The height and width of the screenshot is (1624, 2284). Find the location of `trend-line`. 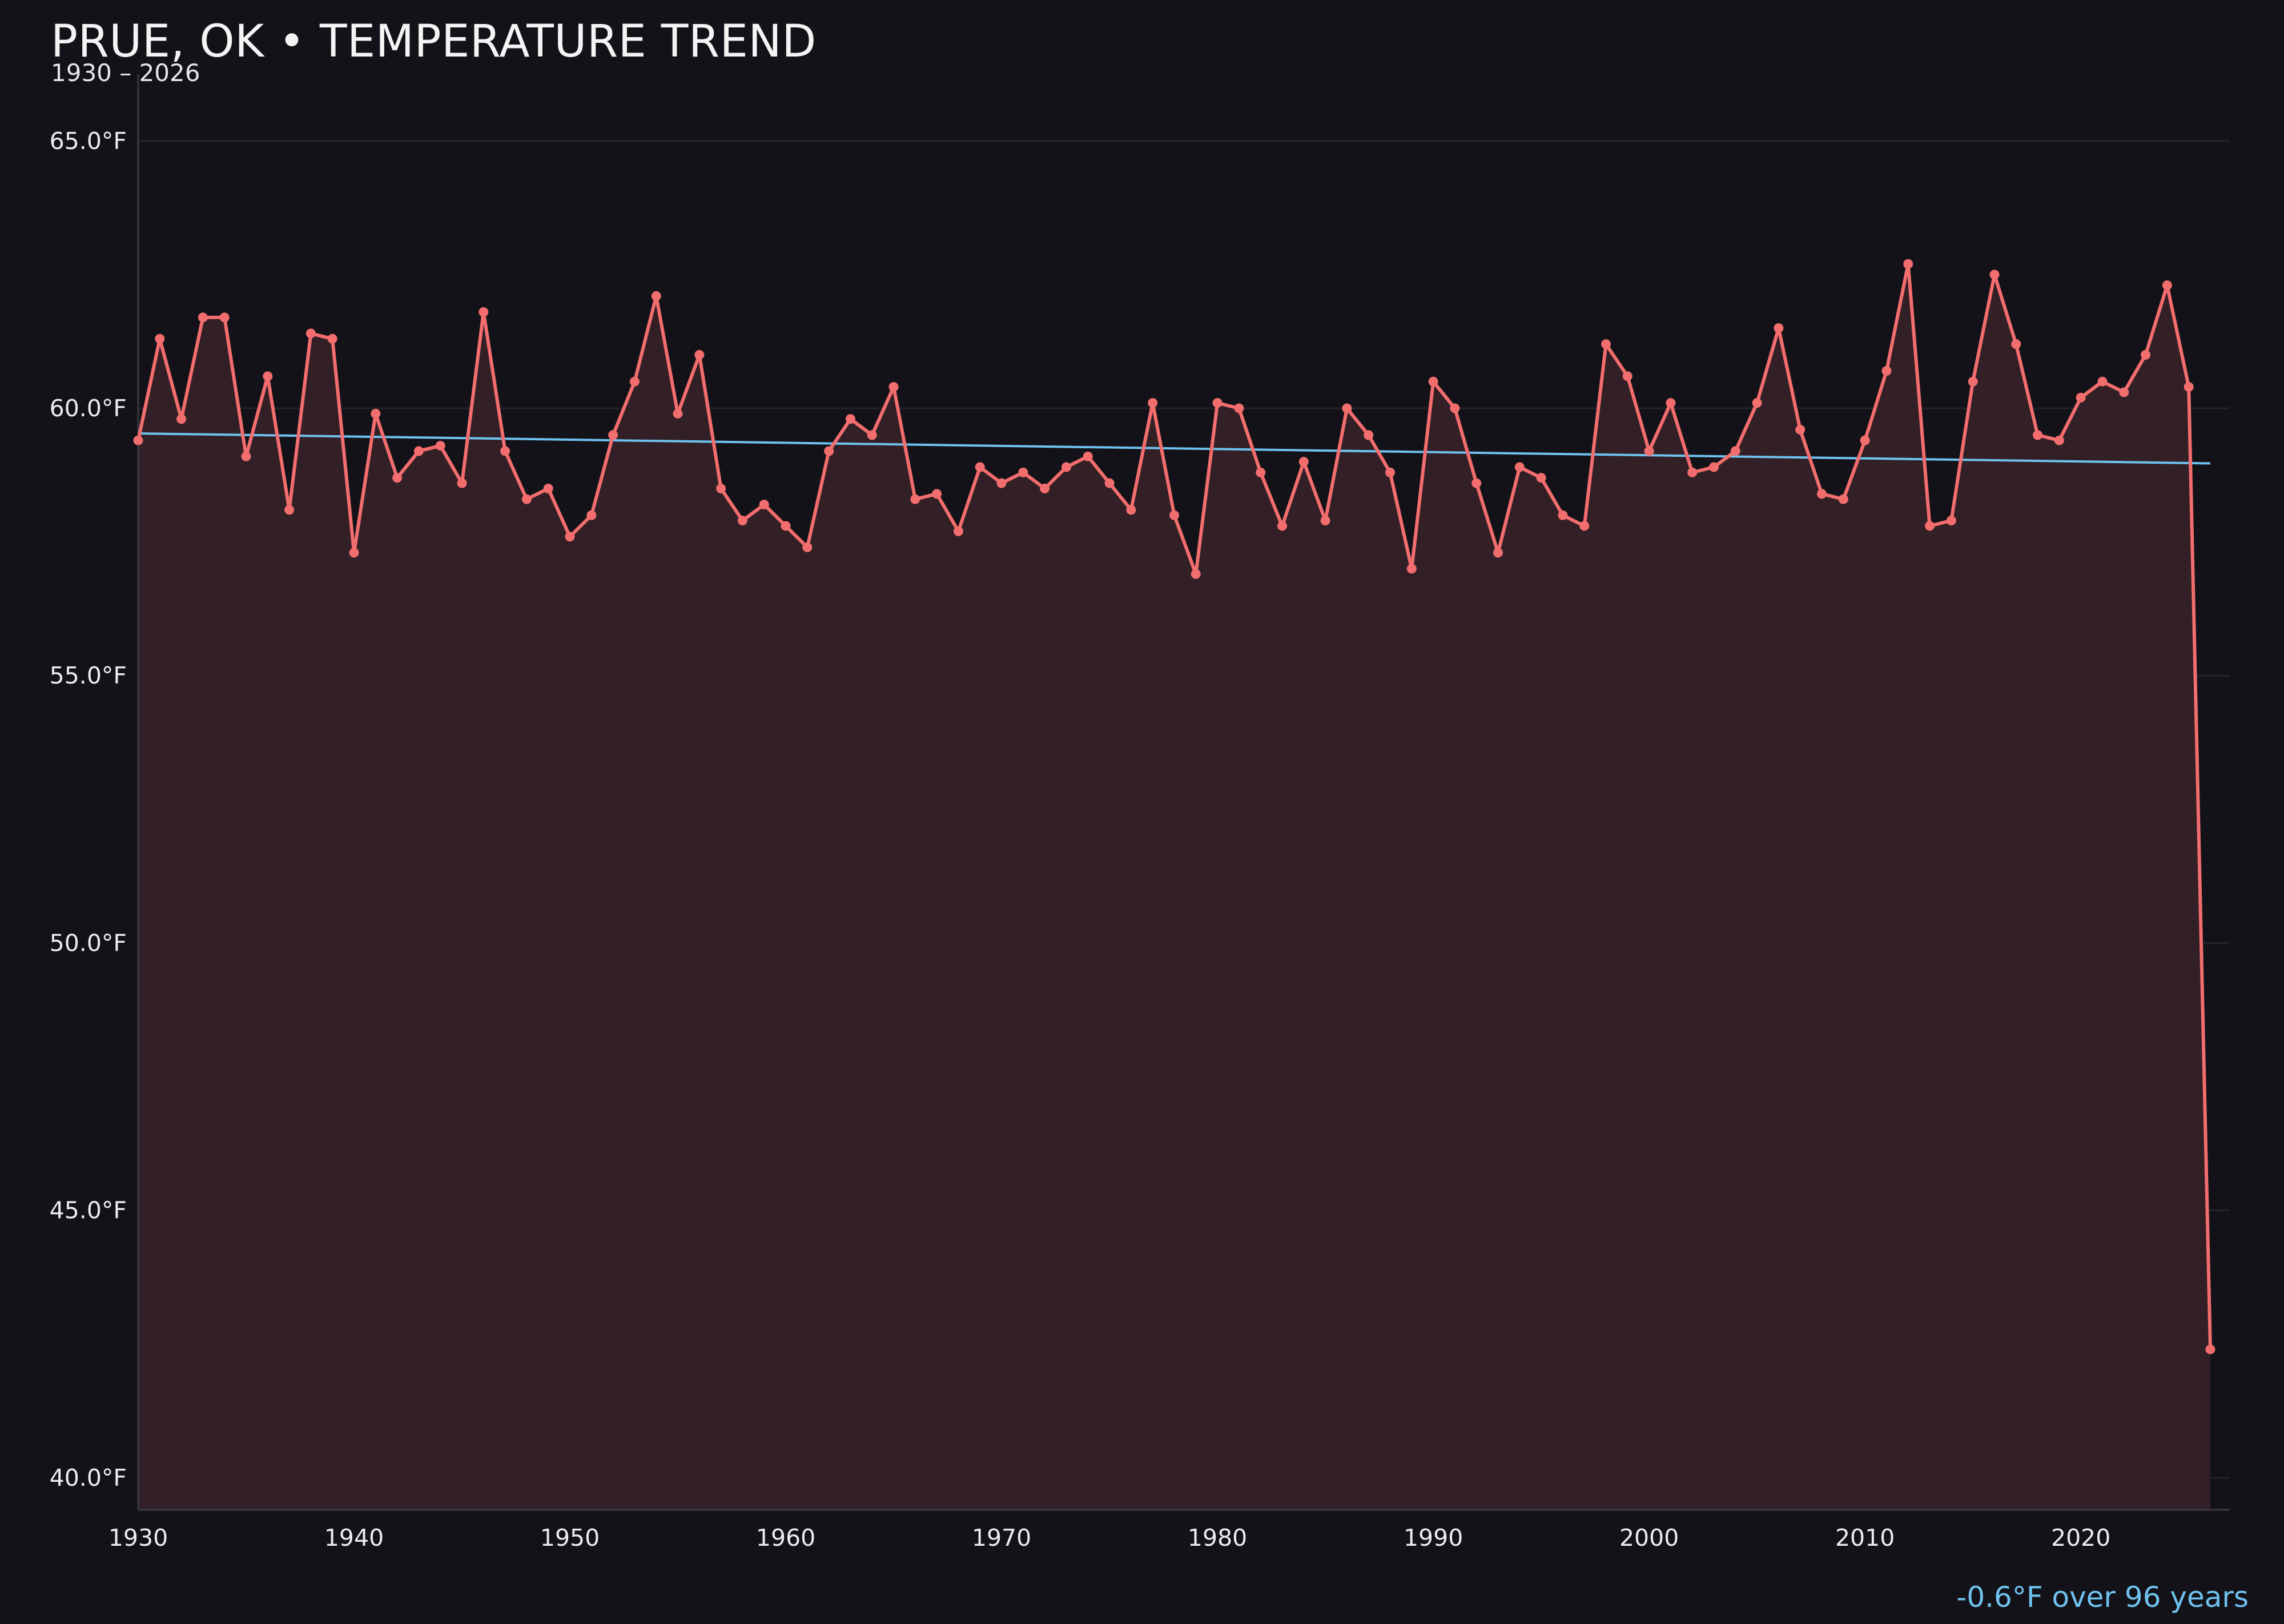

trend-line is located at coordinates (1174, 448).